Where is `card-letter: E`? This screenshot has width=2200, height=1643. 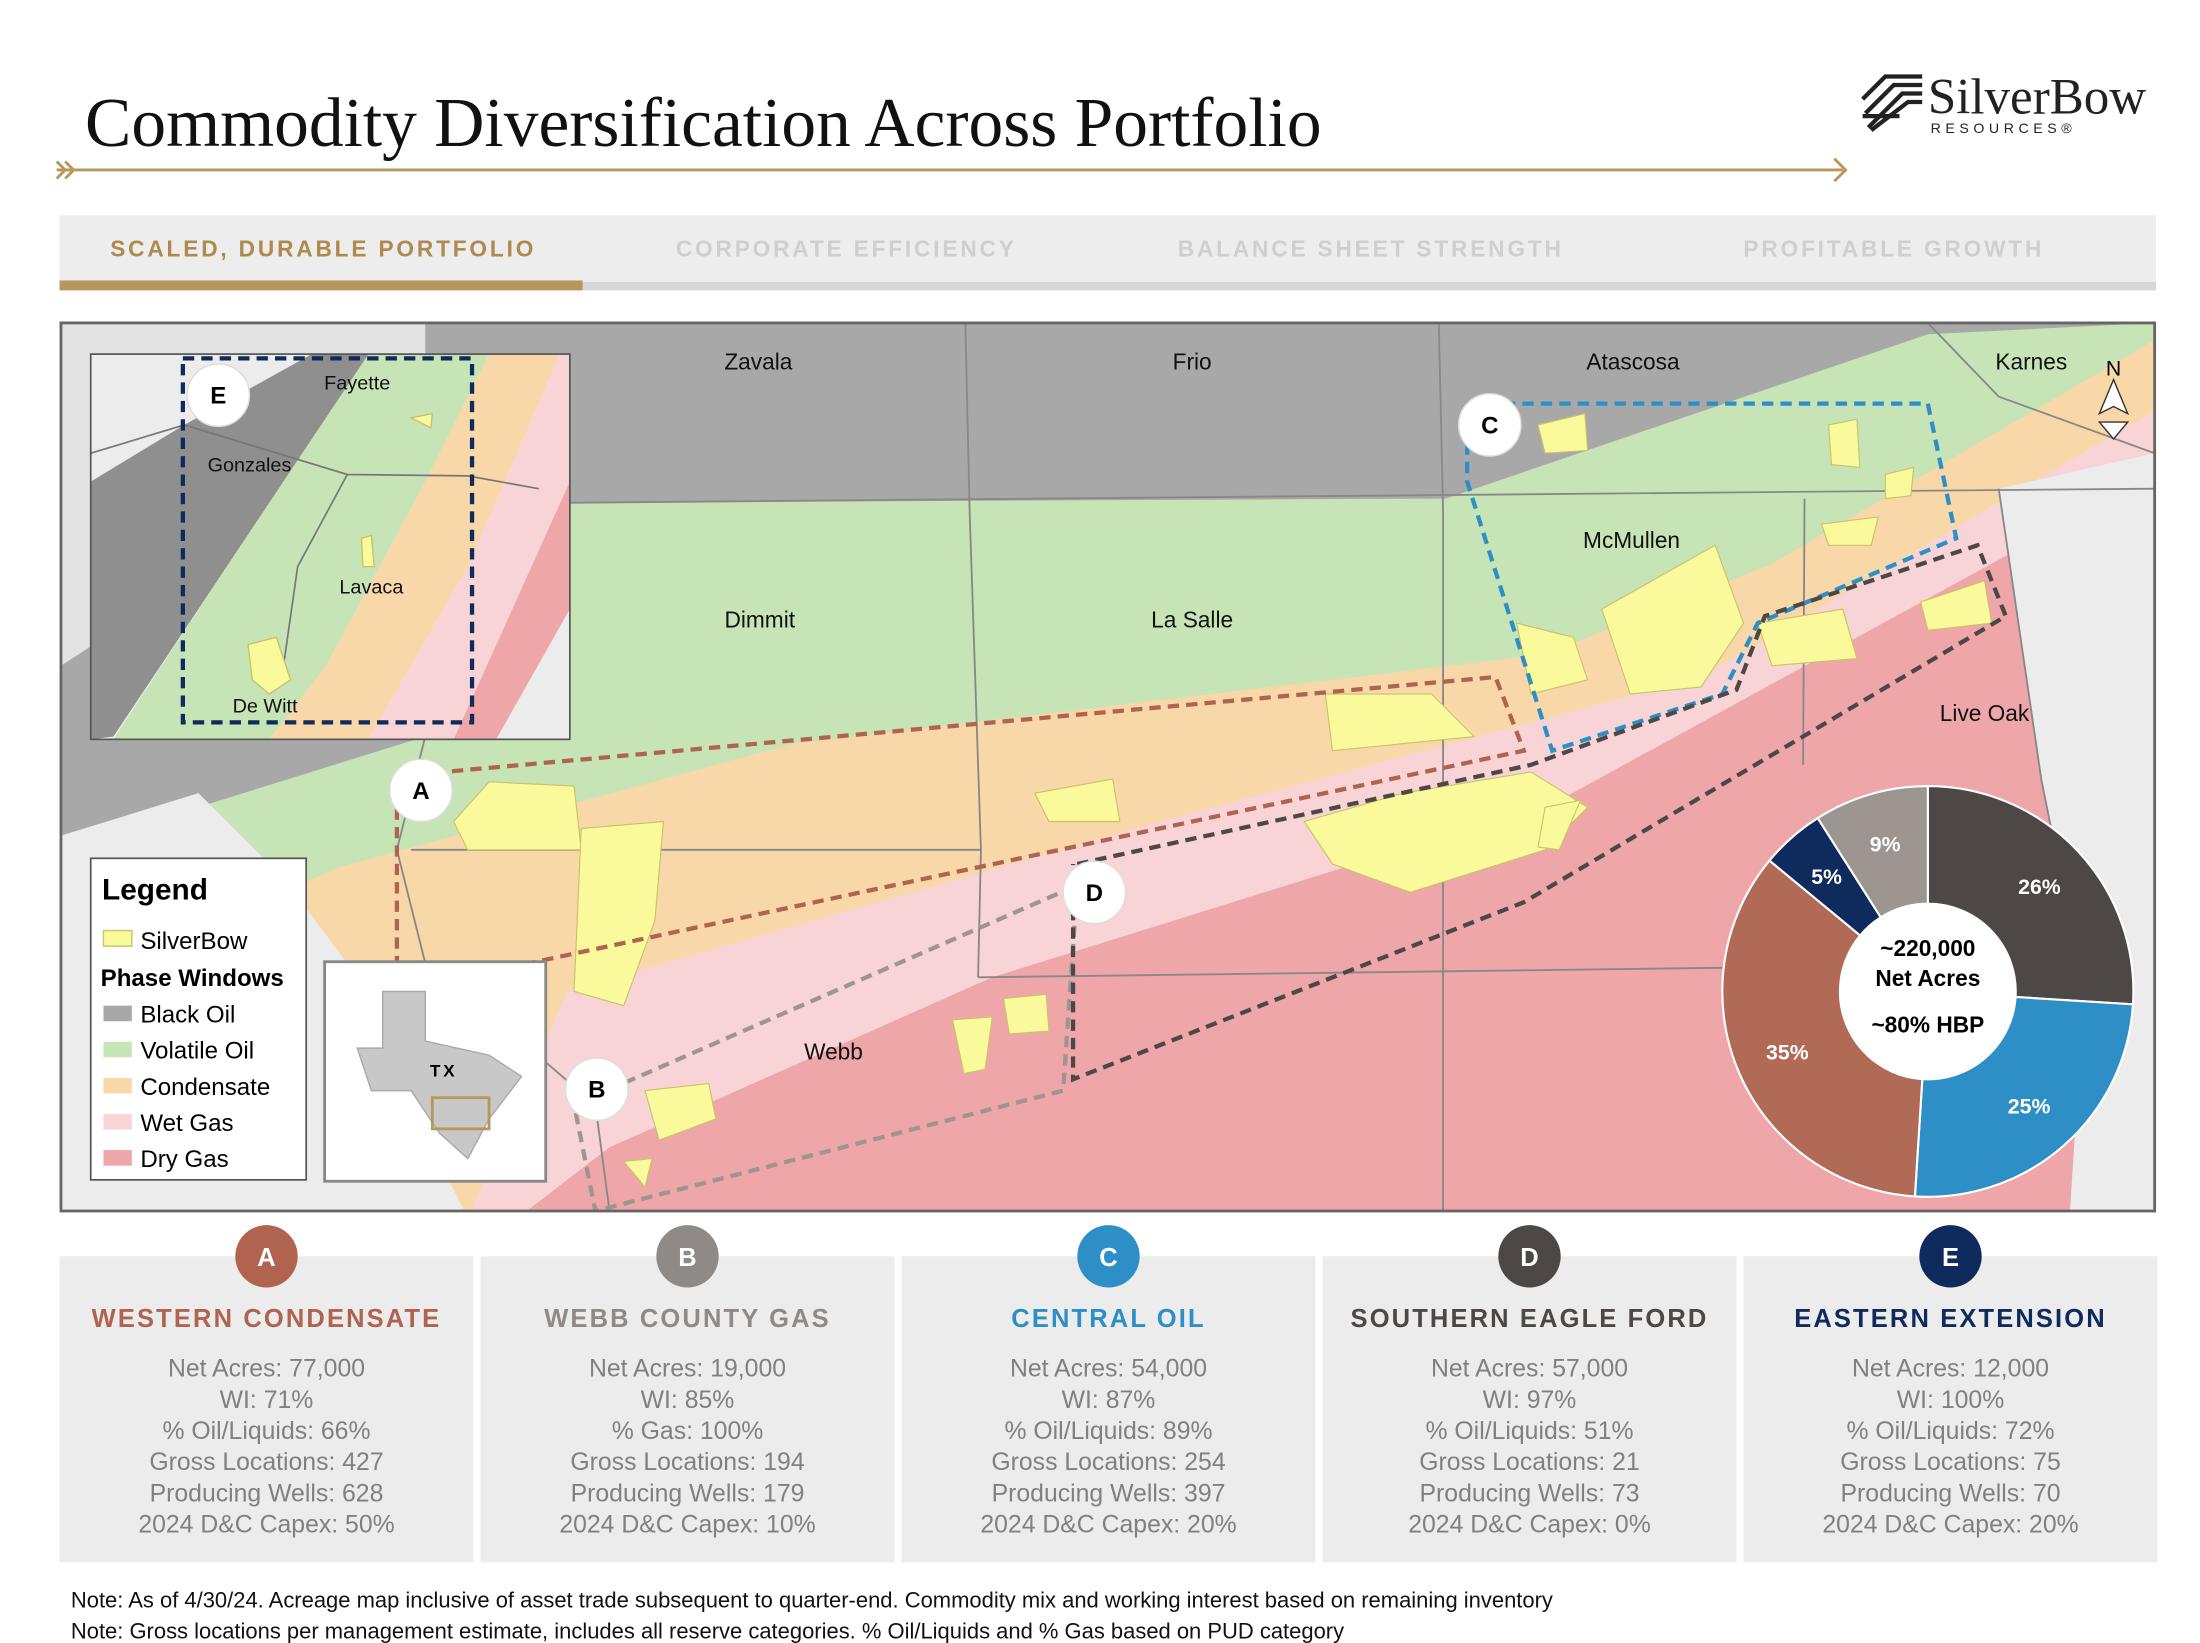
card-letter: E is located at coordinates (1950, 1258).